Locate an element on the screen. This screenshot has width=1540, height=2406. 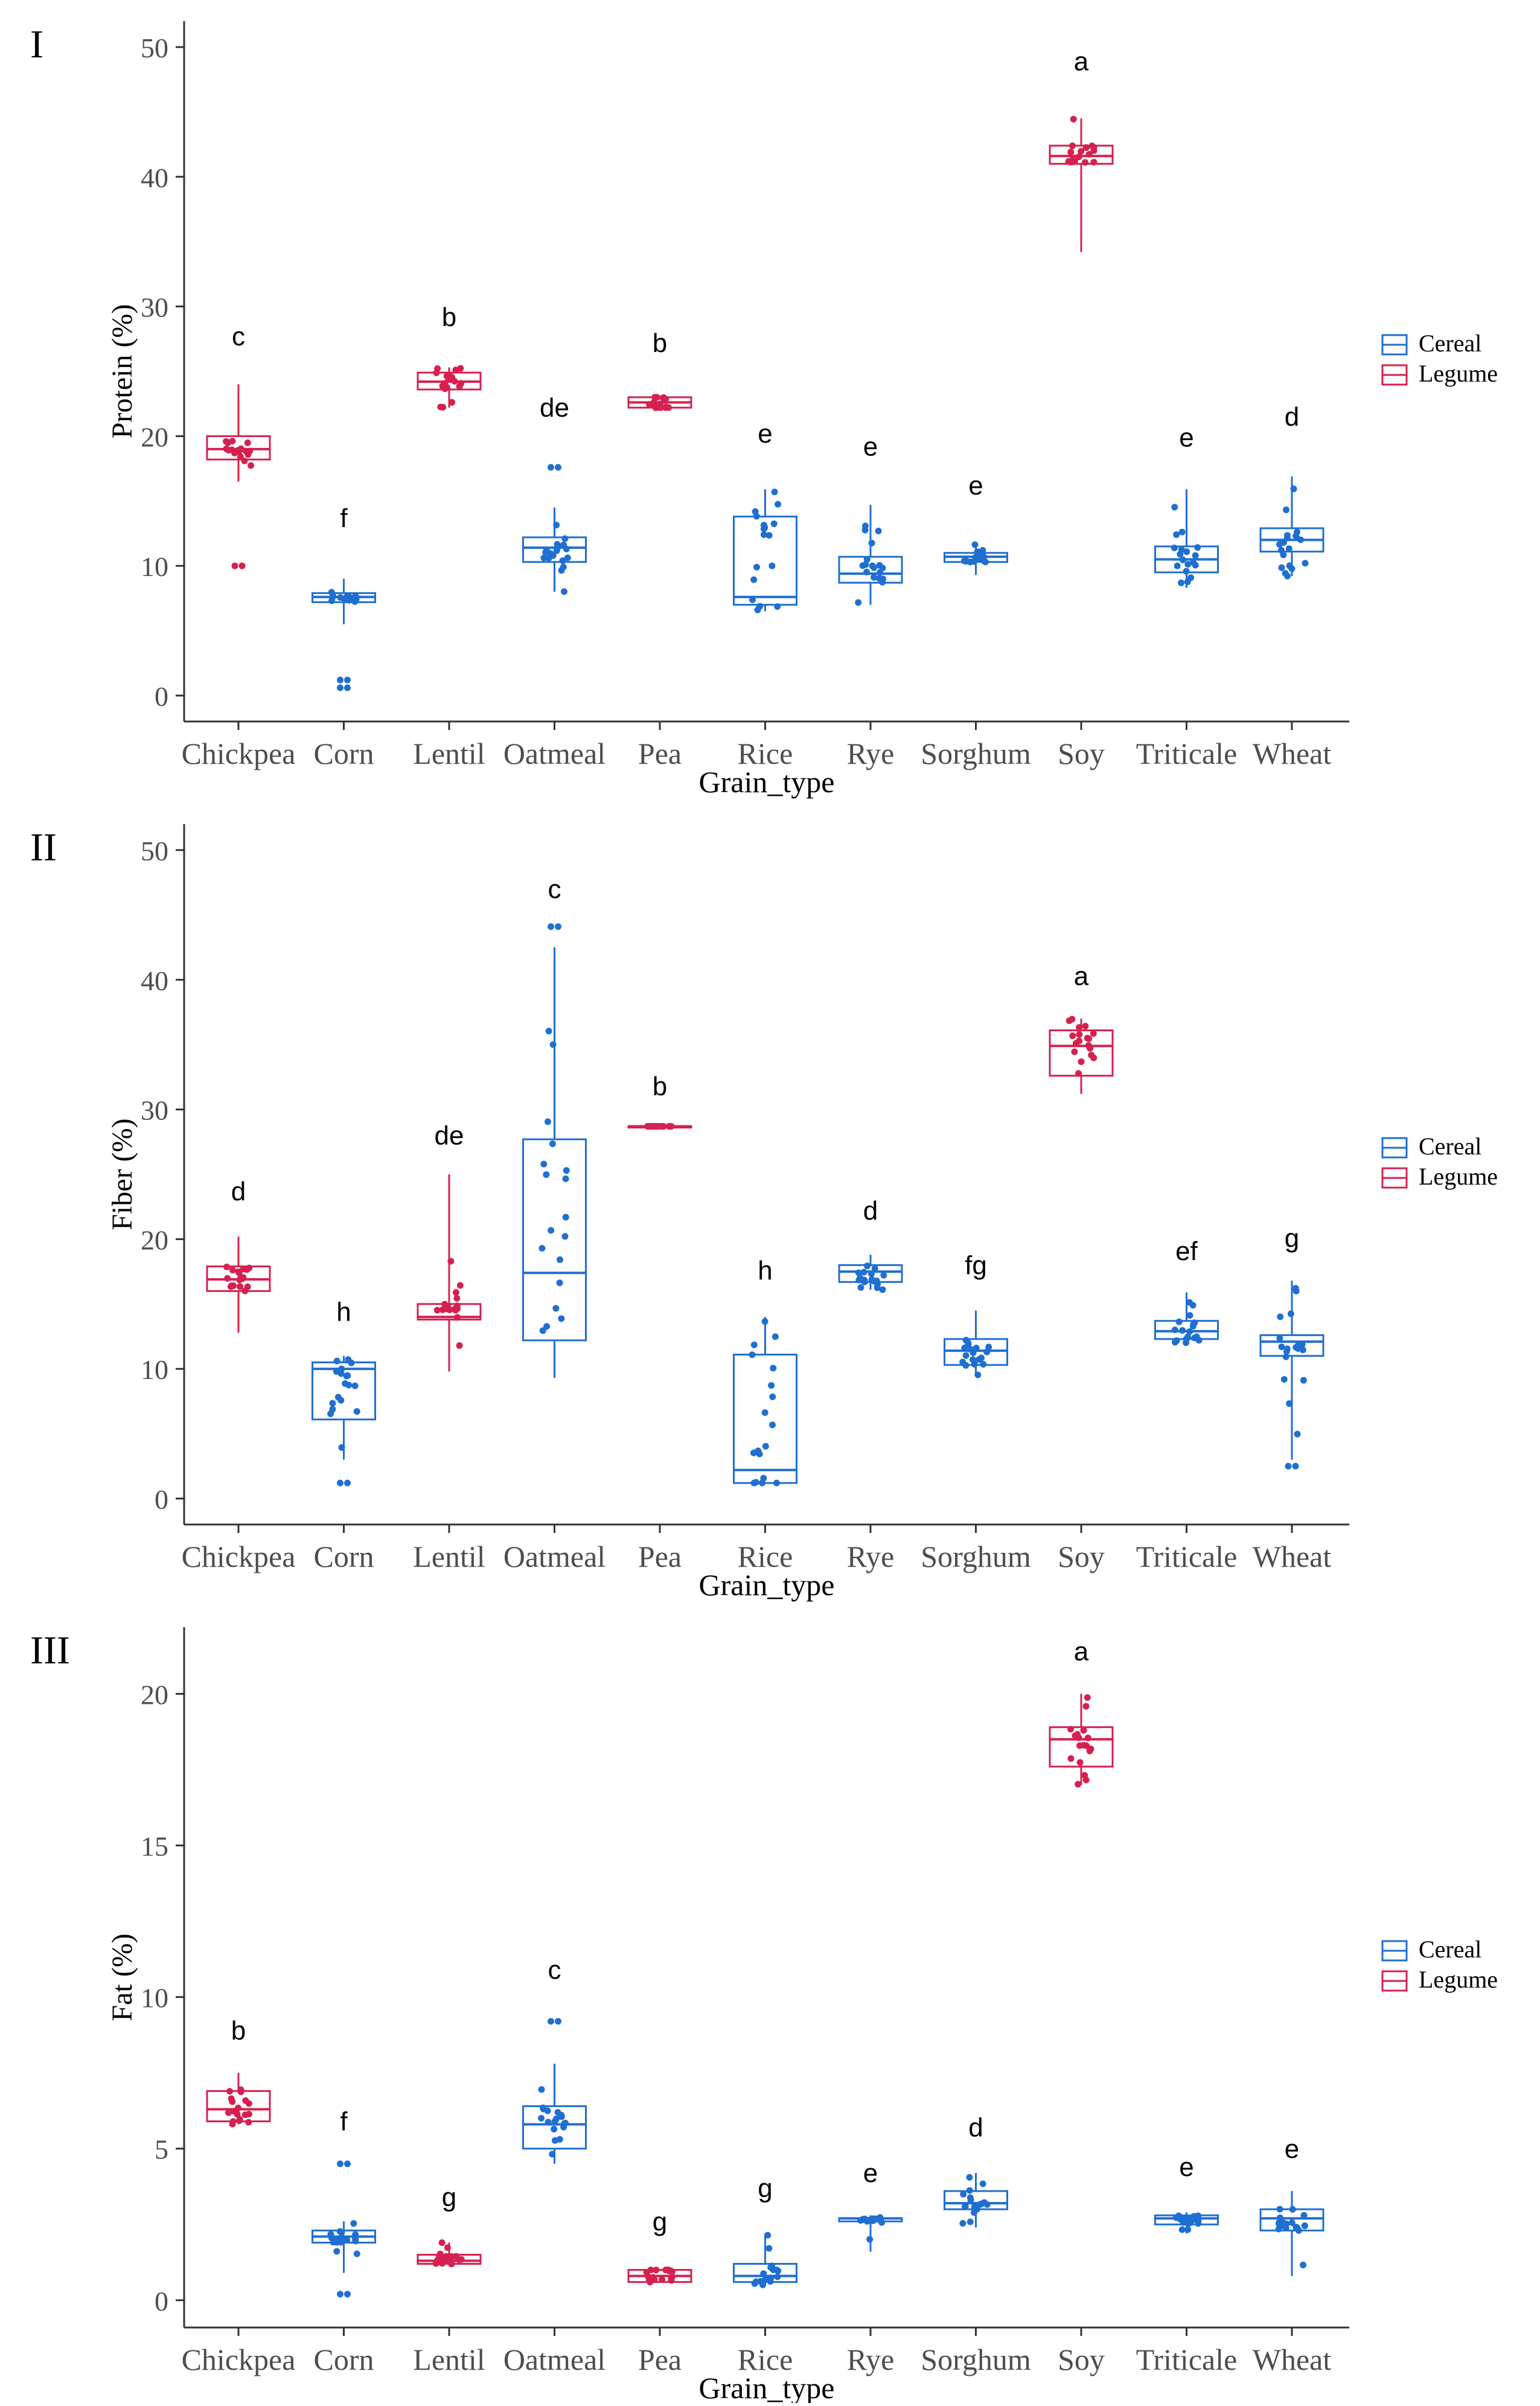
y-tick-label: 10 is located at coordinates (154, 1369).